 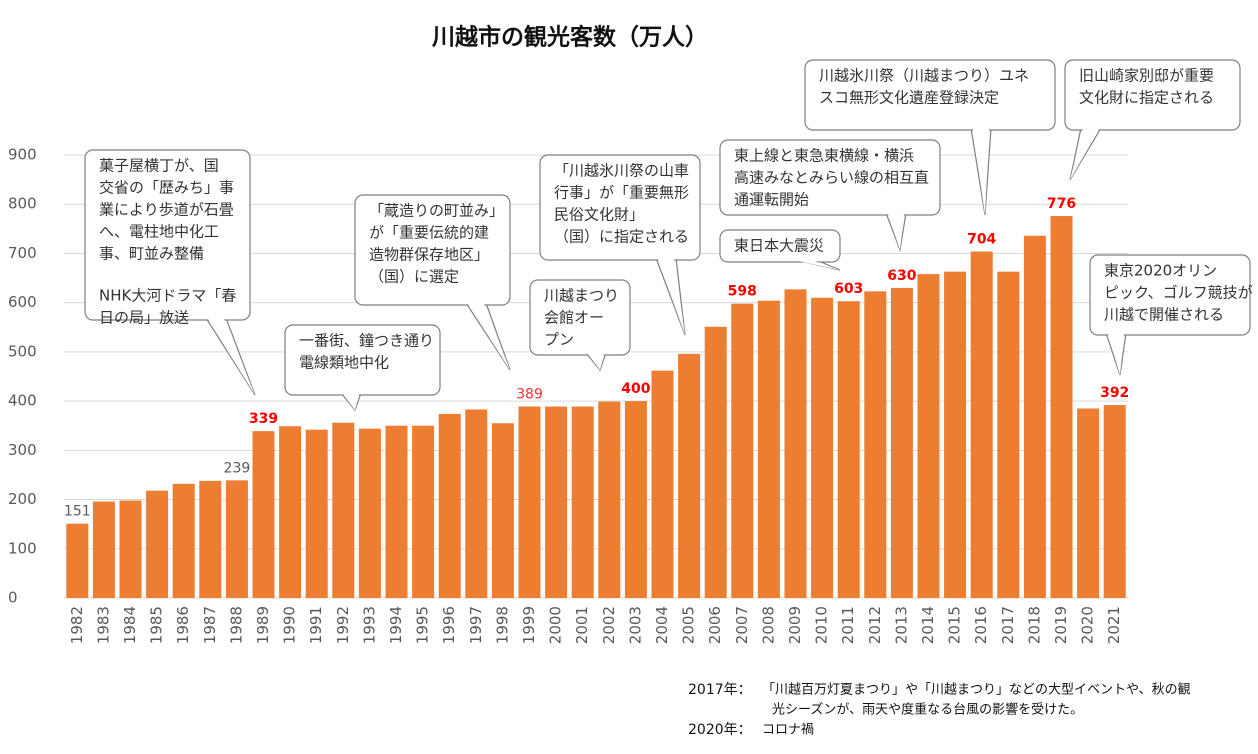 What do you see at coordinates (502, 625) in the screenshot?
I see `x-tick-label: 1998` at bounding box center [502, 625].